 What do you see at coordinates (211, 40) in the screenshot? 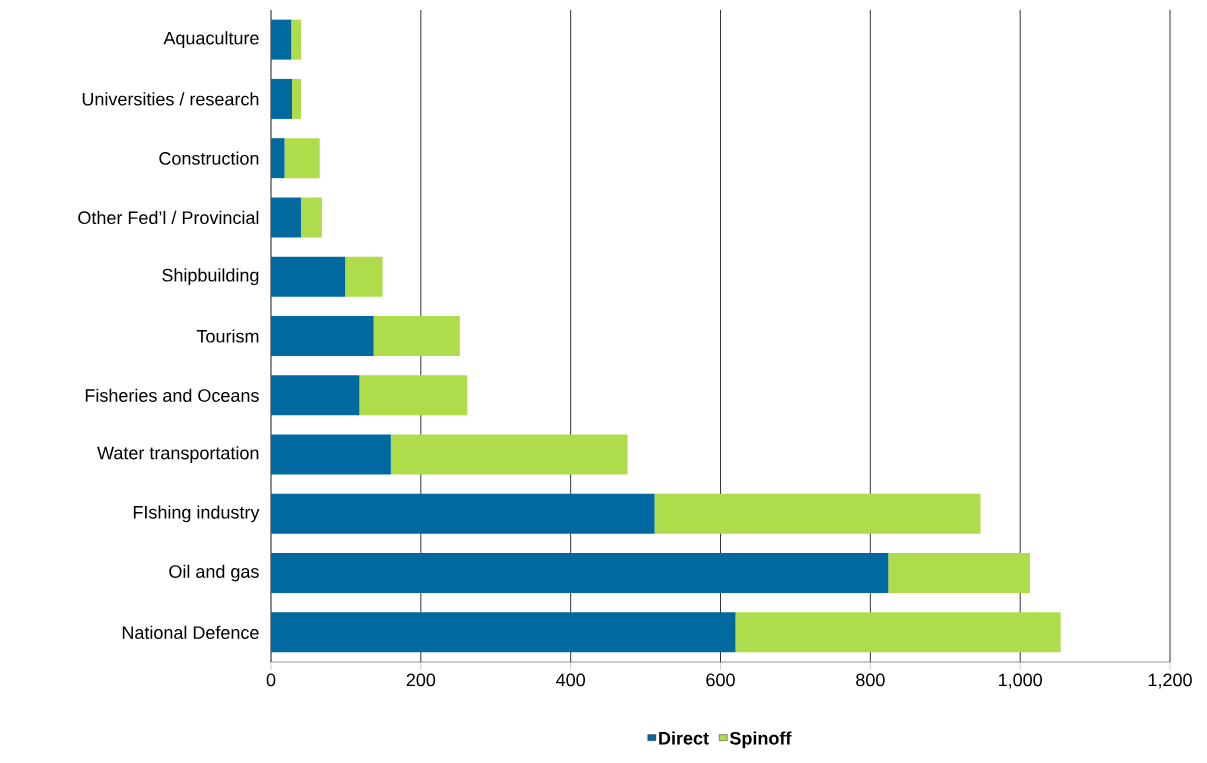
I see `y-tick-label: Aquaculture` at bounding box center [211, 40].